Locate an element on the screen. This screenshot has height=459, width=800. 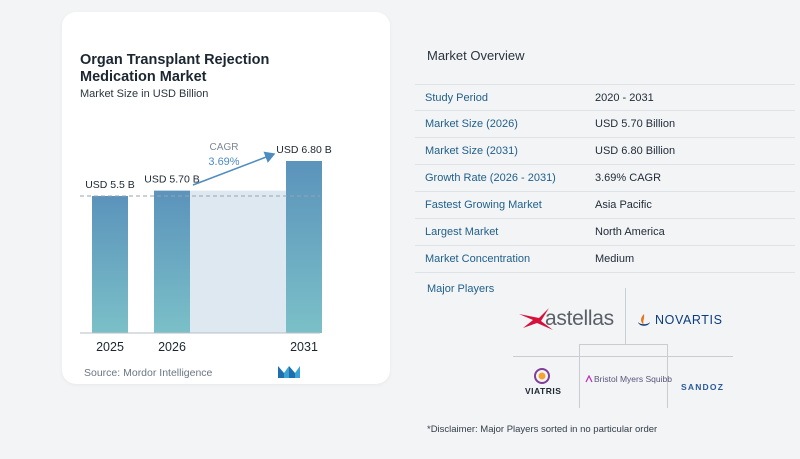
major-players-title: Major Players is located at coordinates (461, 289).